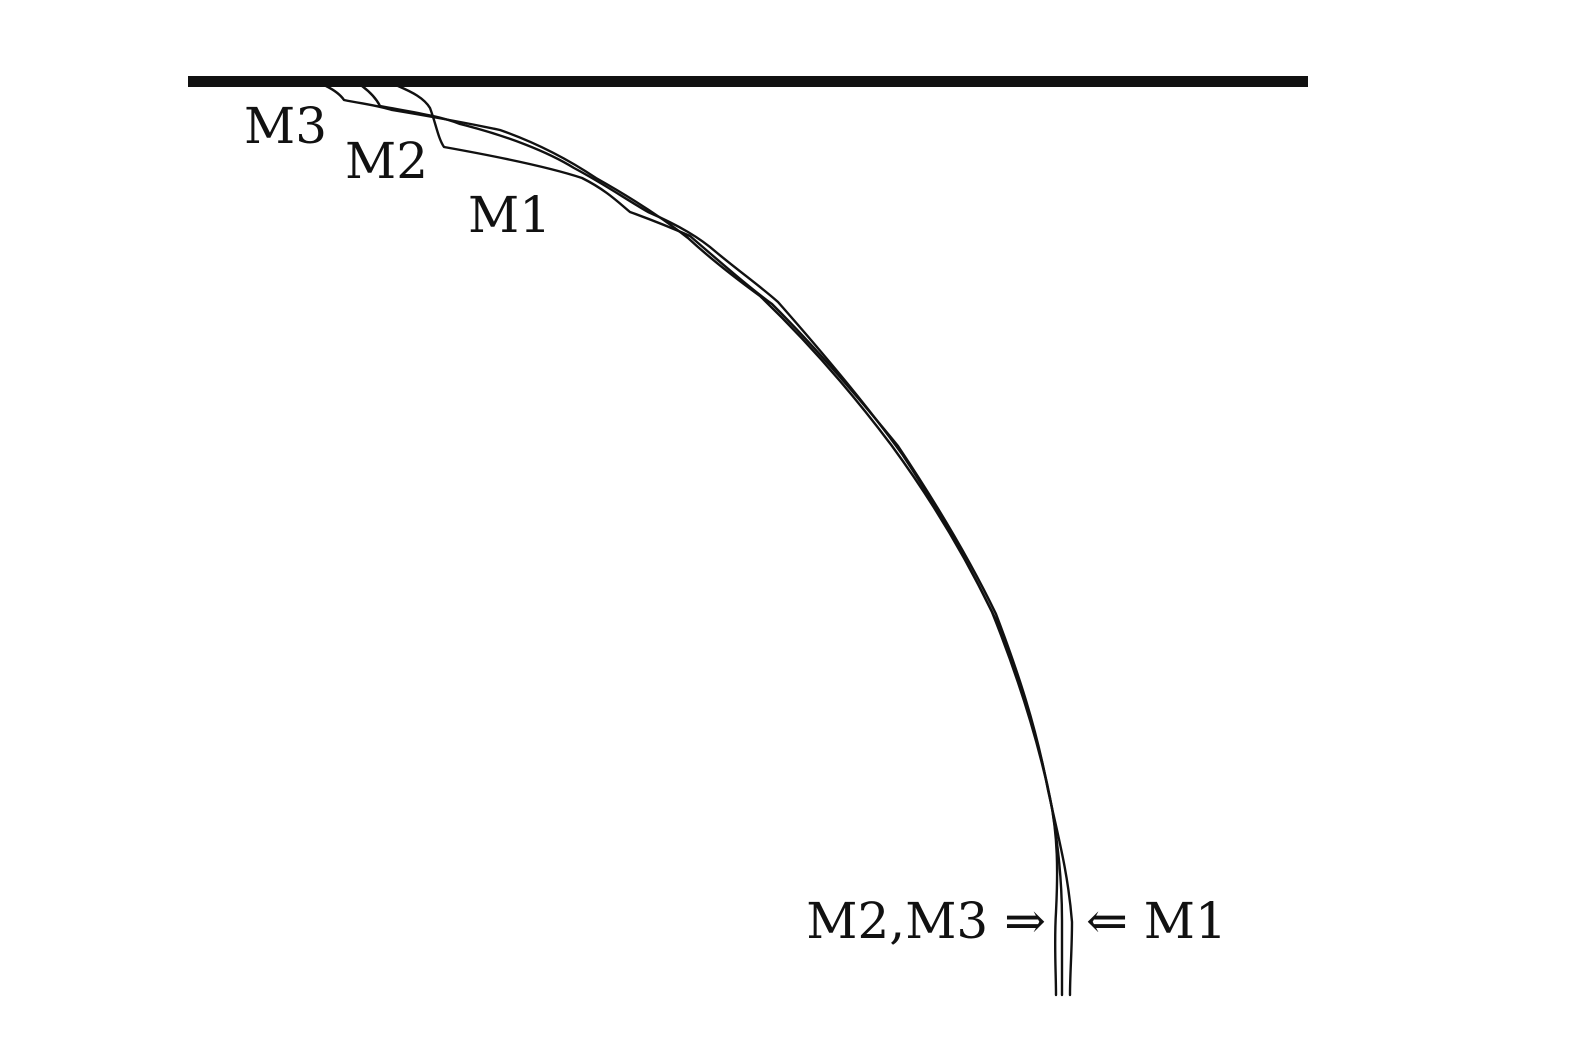 This screenshot has height=1037, width=1573. I want to click on label-m1-top: M1, so click(509, 215).